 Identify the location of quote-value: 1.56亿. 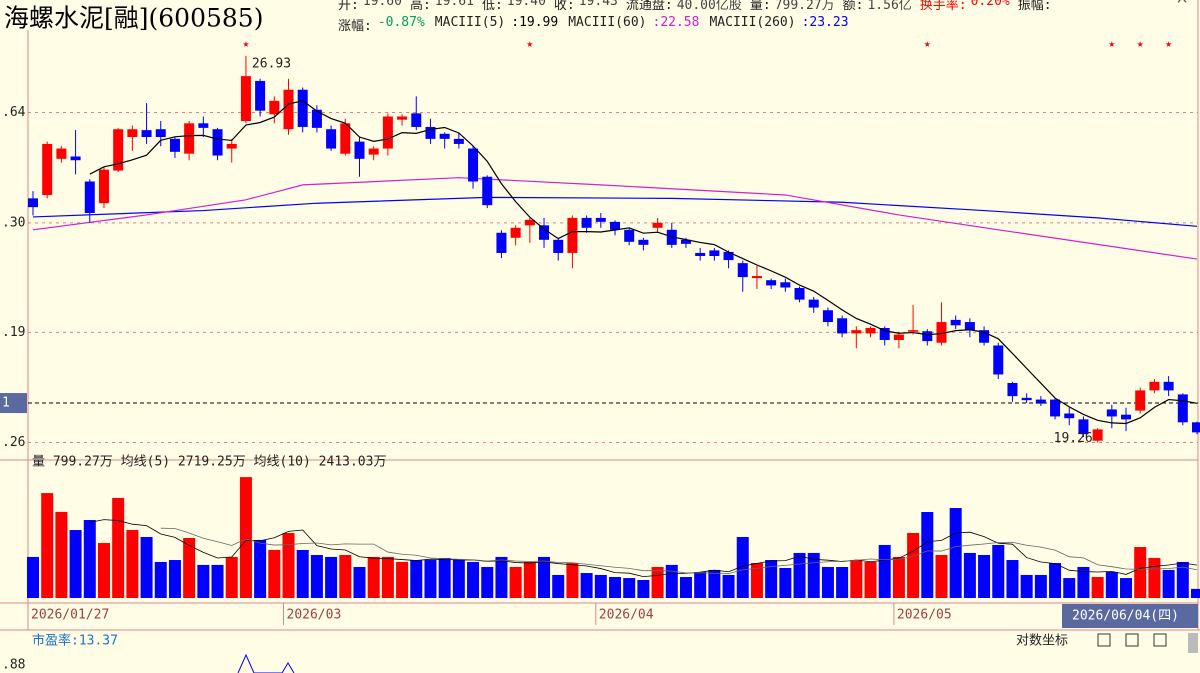
(889, 6).